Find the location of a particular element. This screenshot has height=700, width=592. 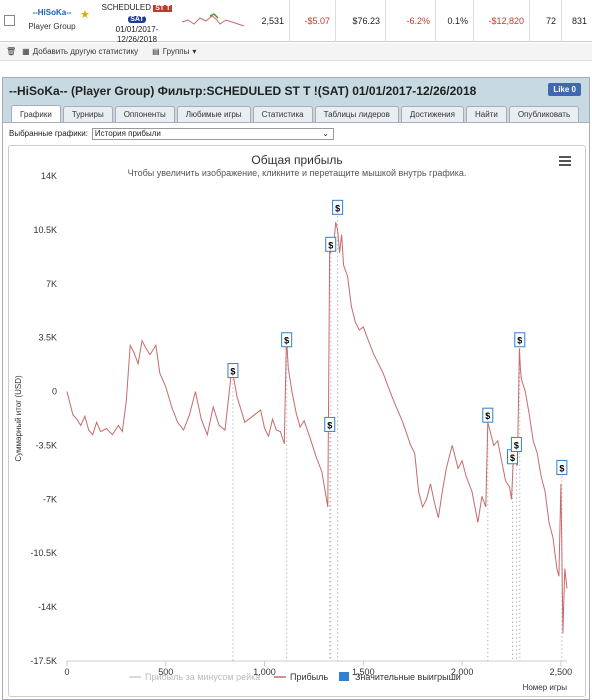

y-tick-label: -17.5K is located at coordinates (43, 661).